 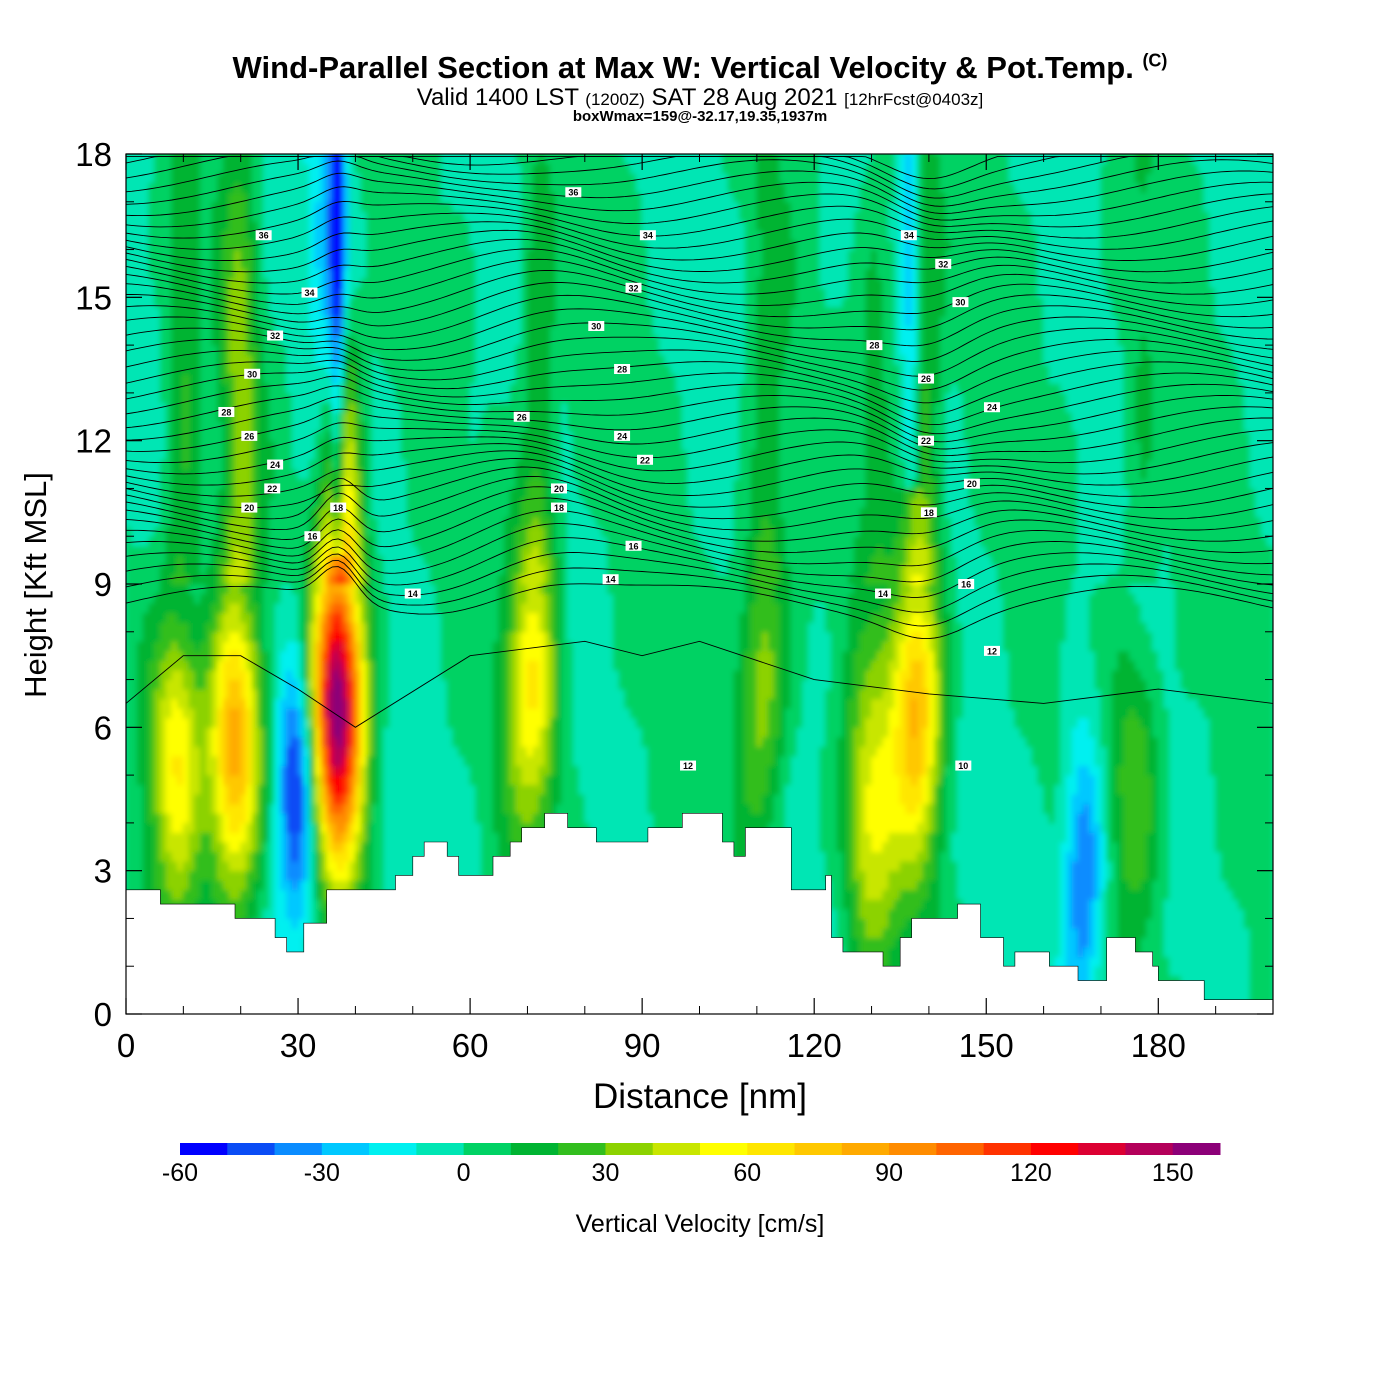 What do you see at coordinates (744, 97) in the screenshot?
I see `valid-date: SAT 28 Aug 2021` at bounding box center [744, 97].